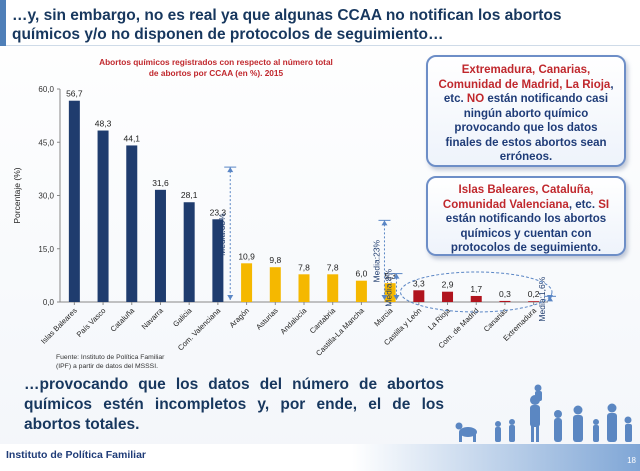  I want to click on bar-value-label: 48,3, so click(103, 124).